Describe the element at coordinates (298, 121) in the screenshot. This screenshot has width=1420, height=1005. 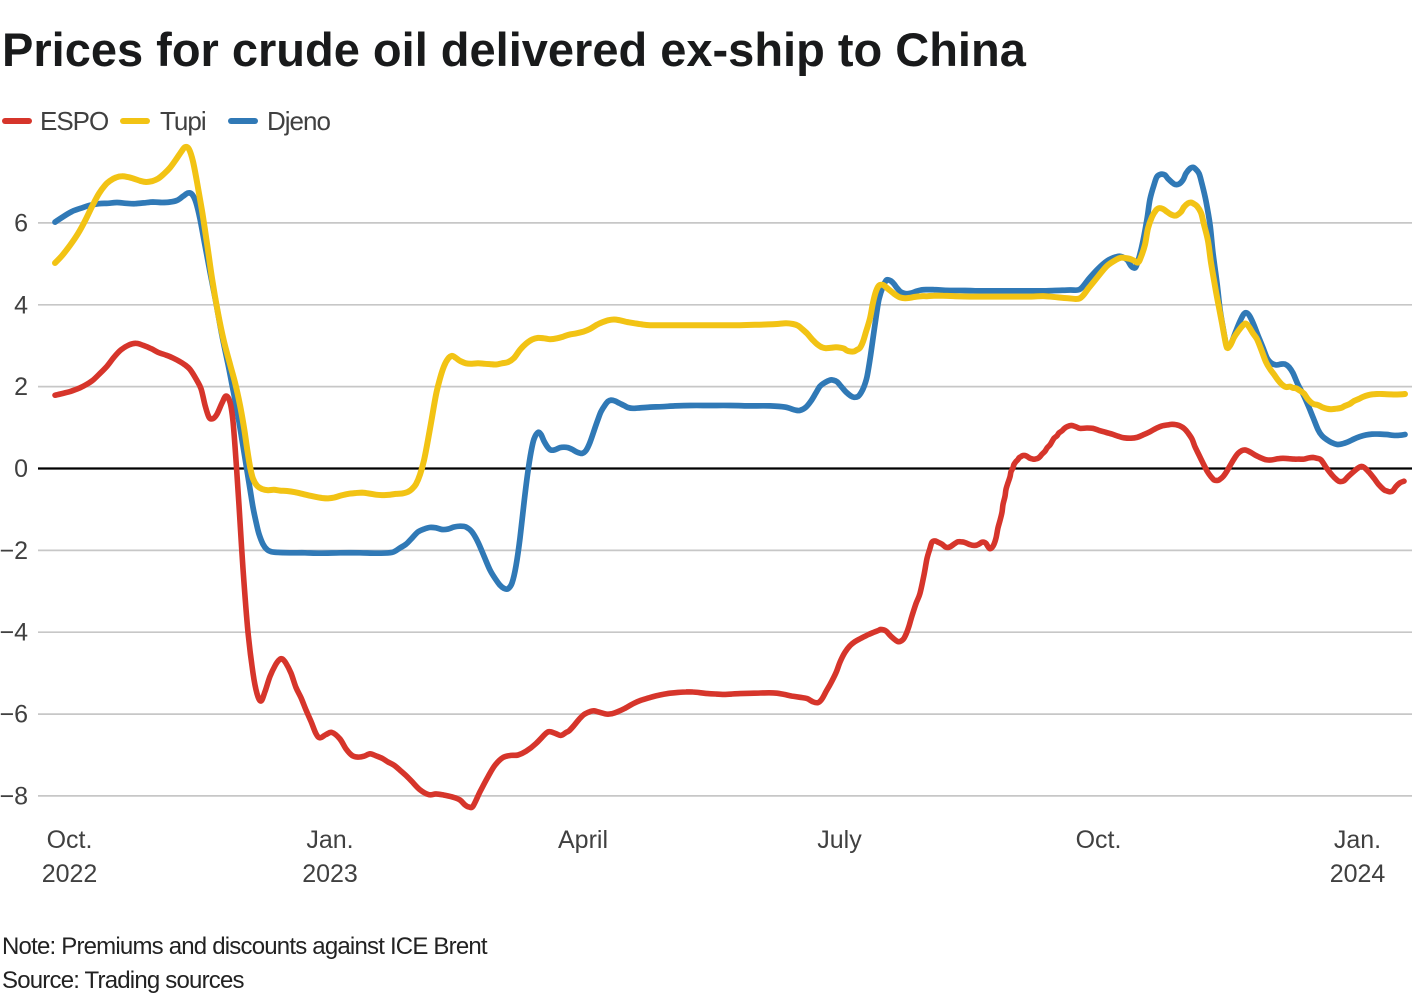
I see `svg-text: Djeno` at that location.